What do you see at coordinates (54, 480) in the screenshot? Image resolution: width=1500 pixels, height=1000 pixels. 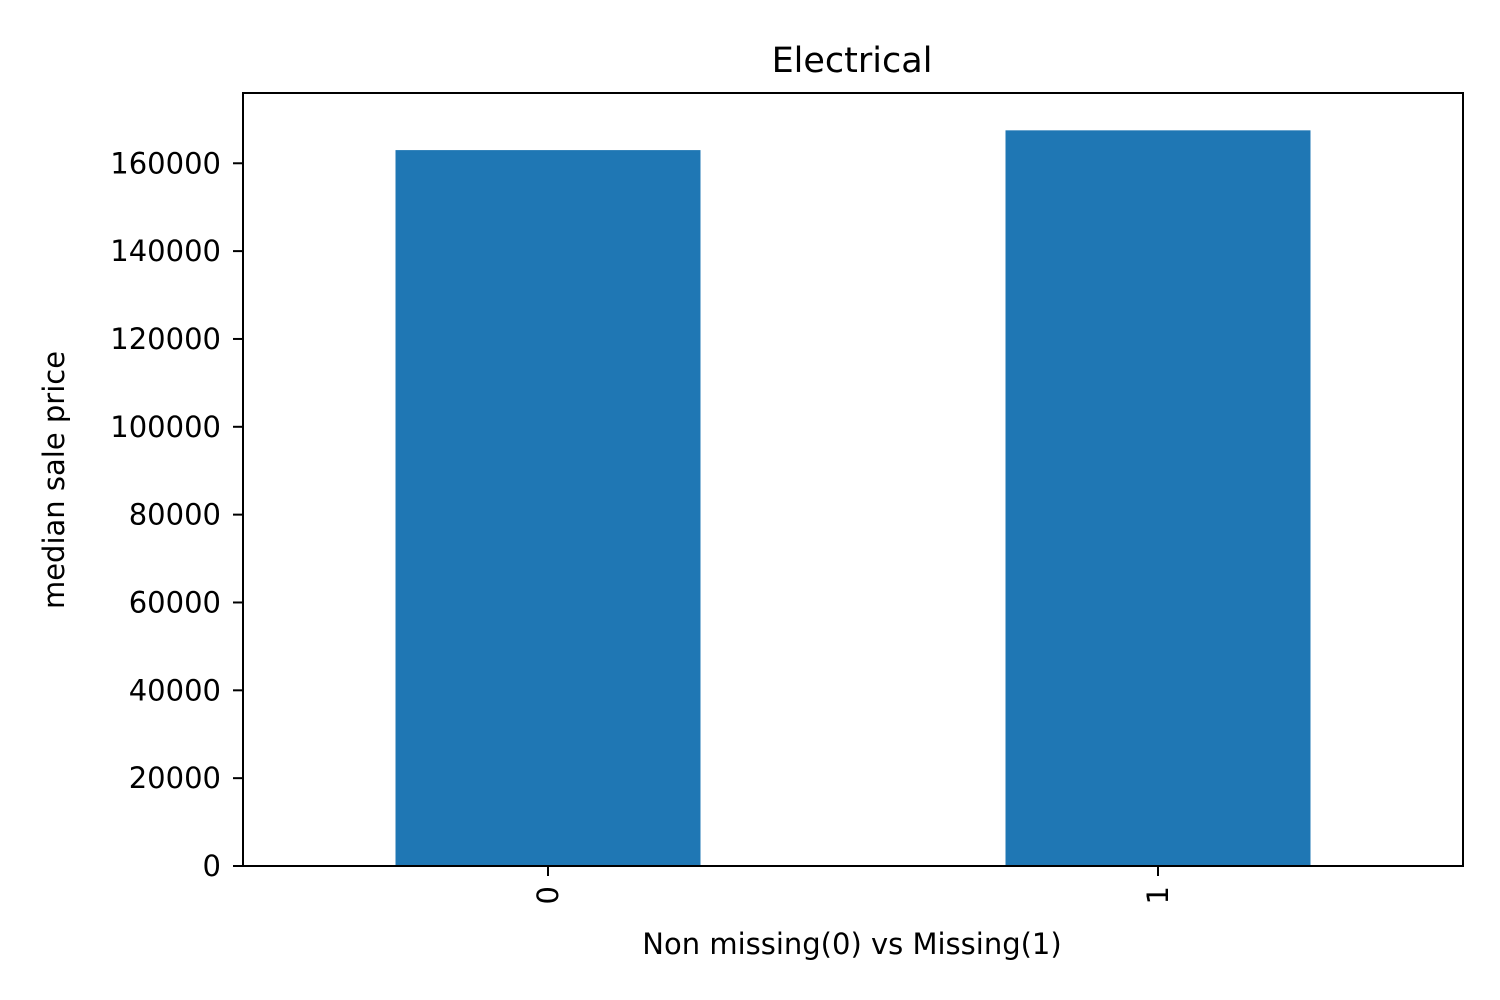 I see `y-axis-label: median sale price` at bounding box center [54, 480].